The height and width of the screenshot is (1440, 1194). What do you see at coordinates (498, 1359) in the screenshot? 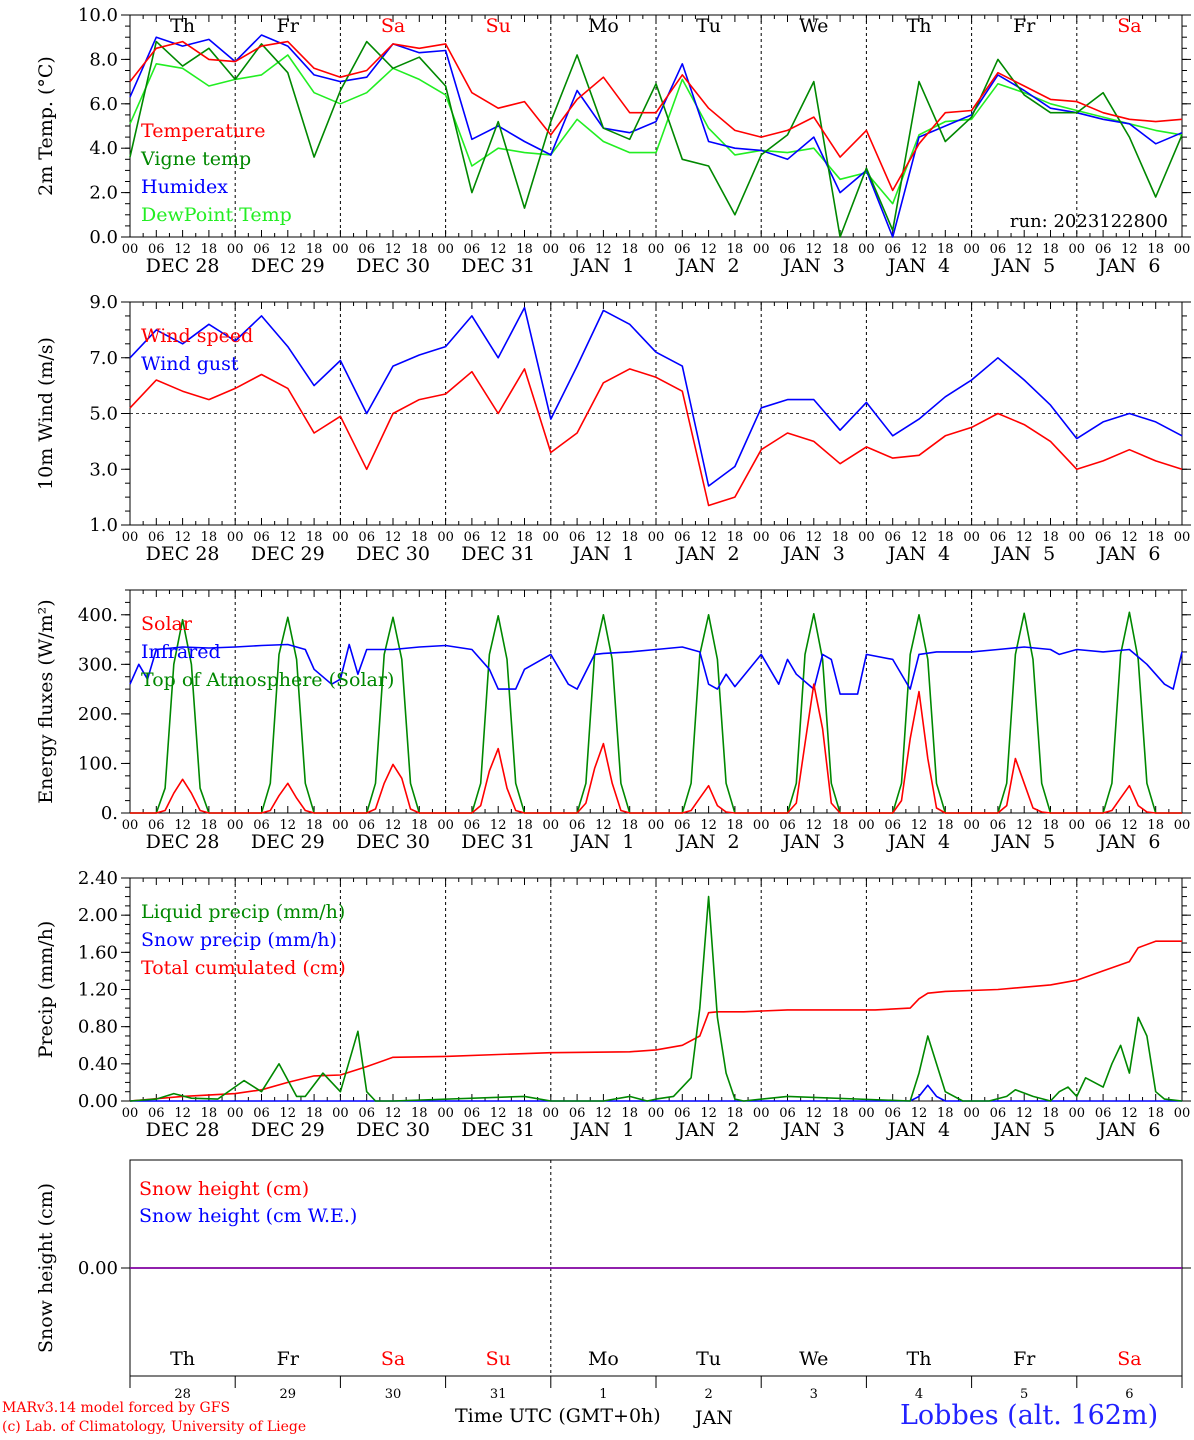
I see `weekday-label: Su` at bounding box center [498, 1359].